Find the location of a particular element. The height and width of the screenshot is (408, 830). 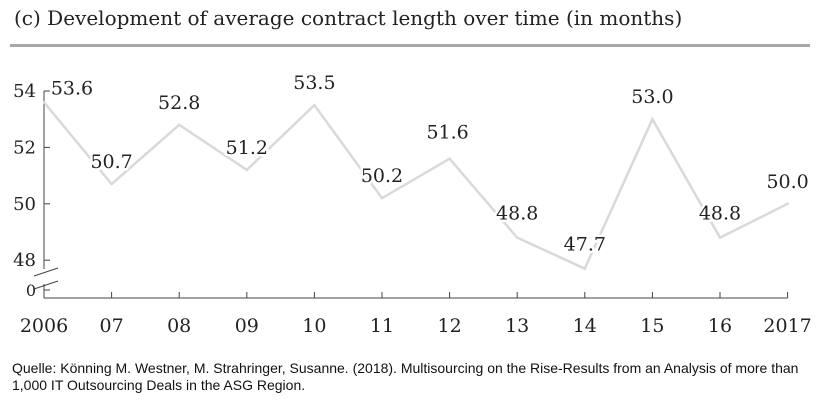

x-tick-label: 09 is located at coordinates (247, 326).